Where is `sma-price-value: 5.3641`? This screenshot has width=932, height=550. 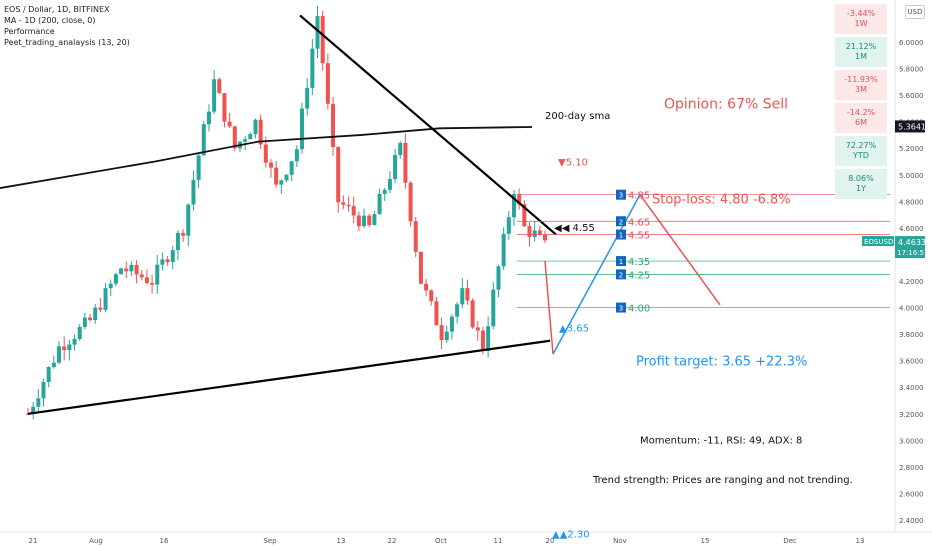
sma-price-value: 5.3641 is located at coordinates (912, 126).